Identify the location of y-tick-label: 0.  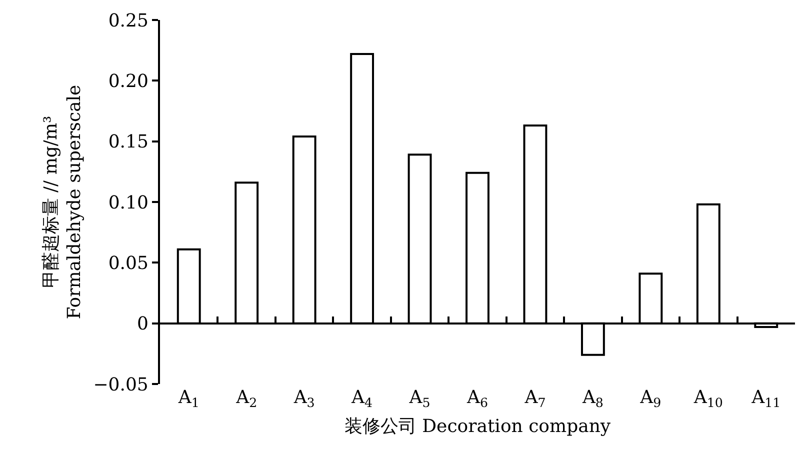
(142, 324).